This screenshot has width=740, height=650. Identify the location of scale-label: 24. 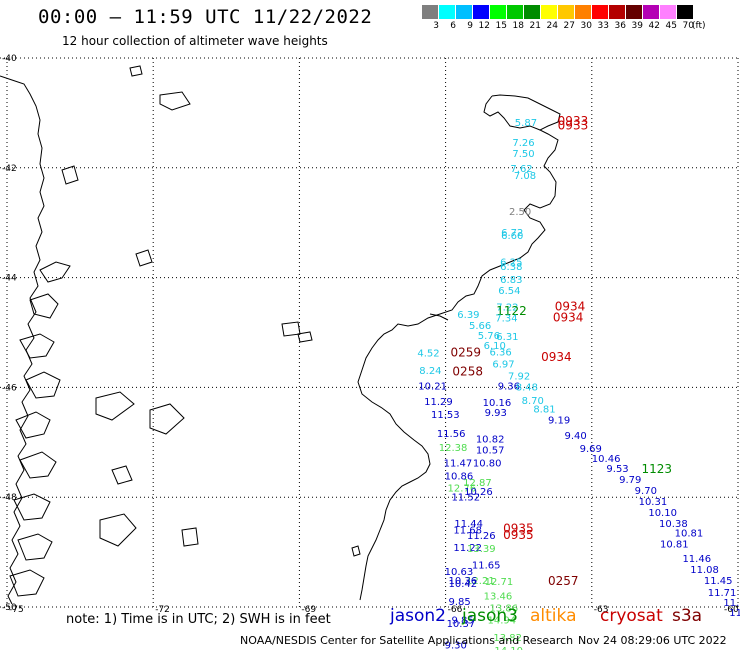
(552, 26).